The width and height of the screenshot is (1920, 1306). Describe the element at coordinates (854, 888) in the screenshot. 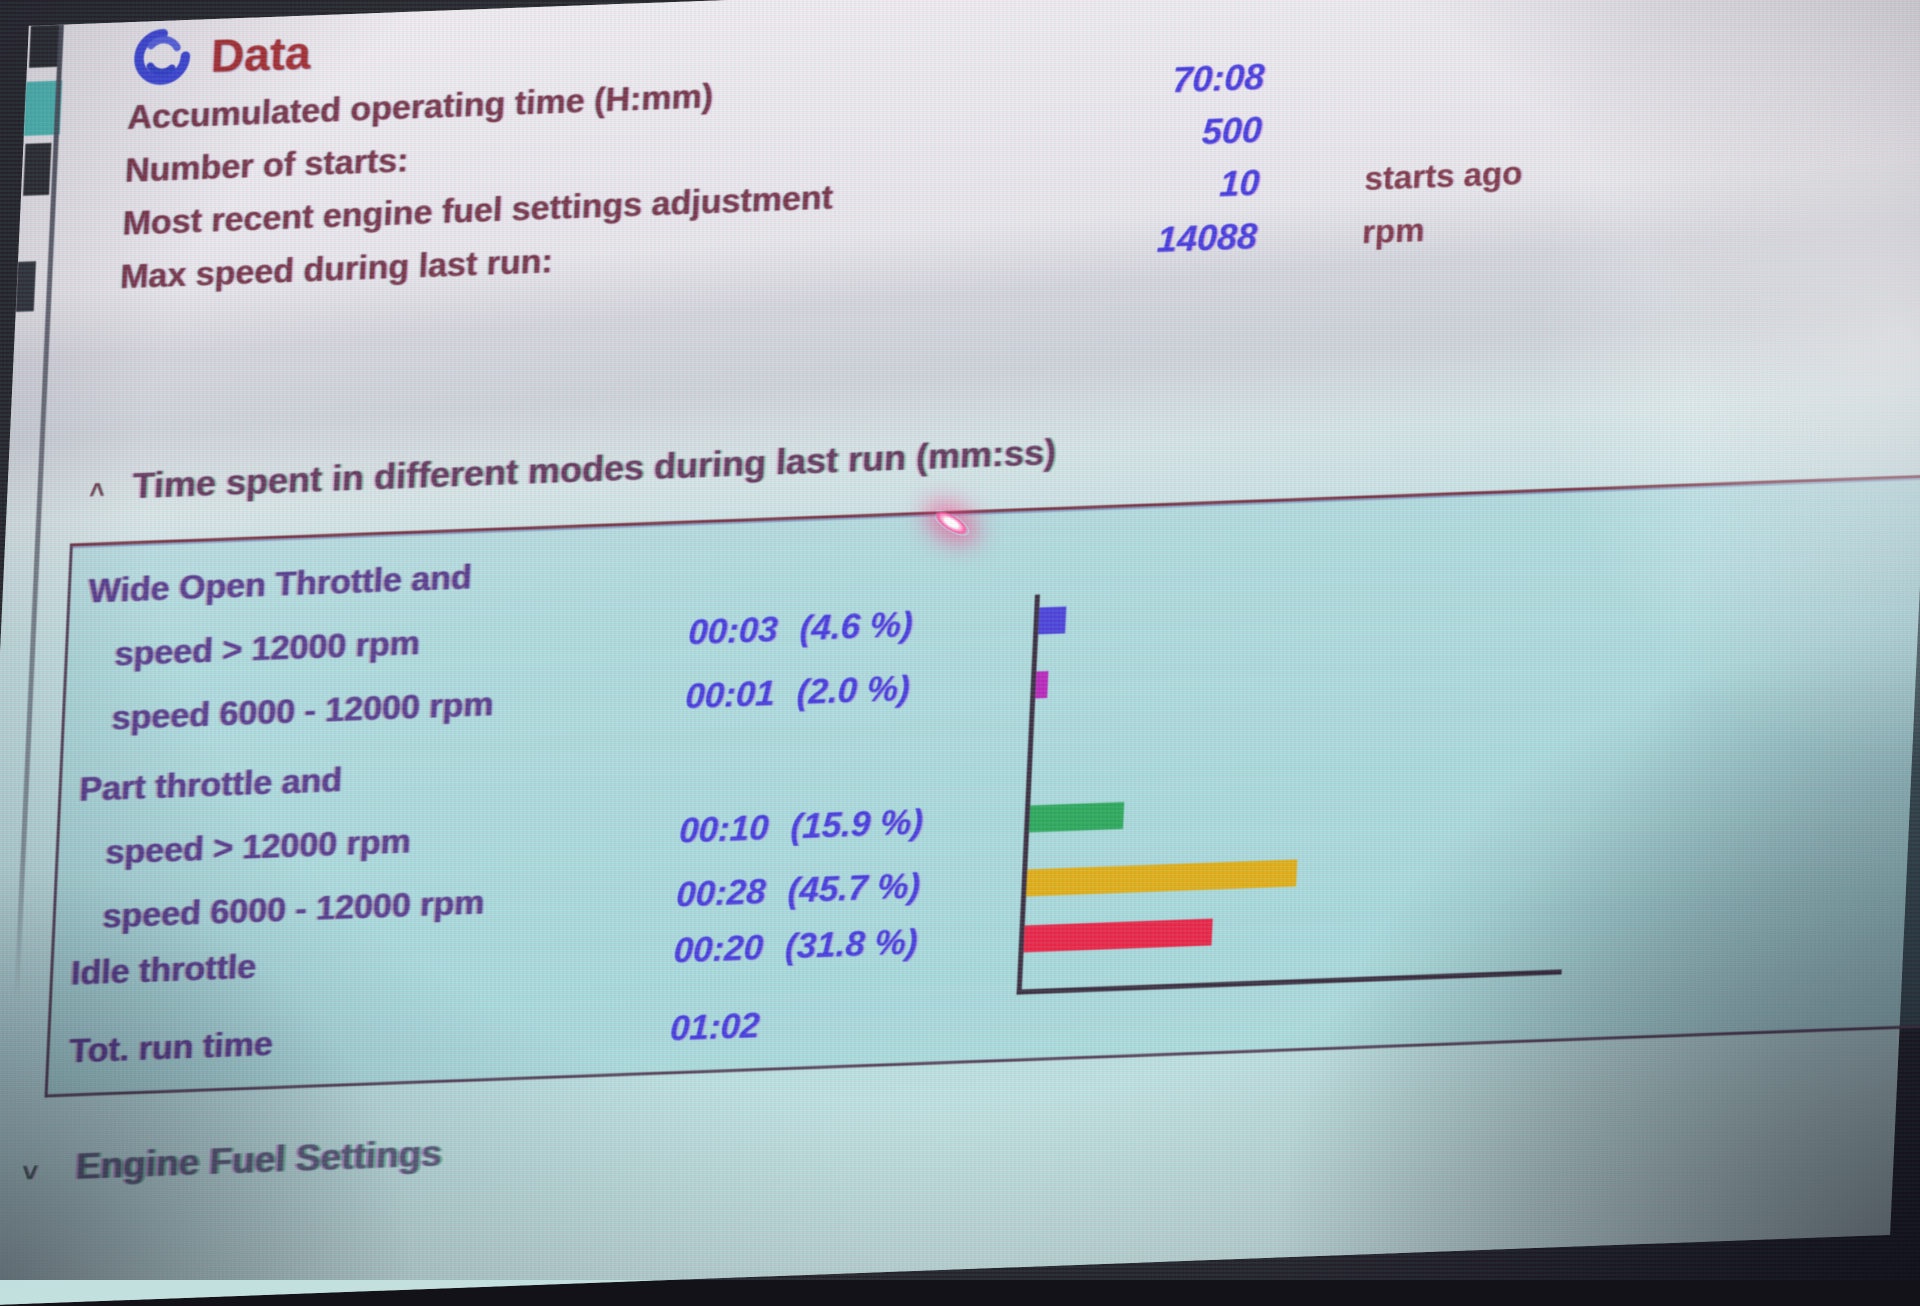

I see `mode-percentage: (45.7 %)` at that location.